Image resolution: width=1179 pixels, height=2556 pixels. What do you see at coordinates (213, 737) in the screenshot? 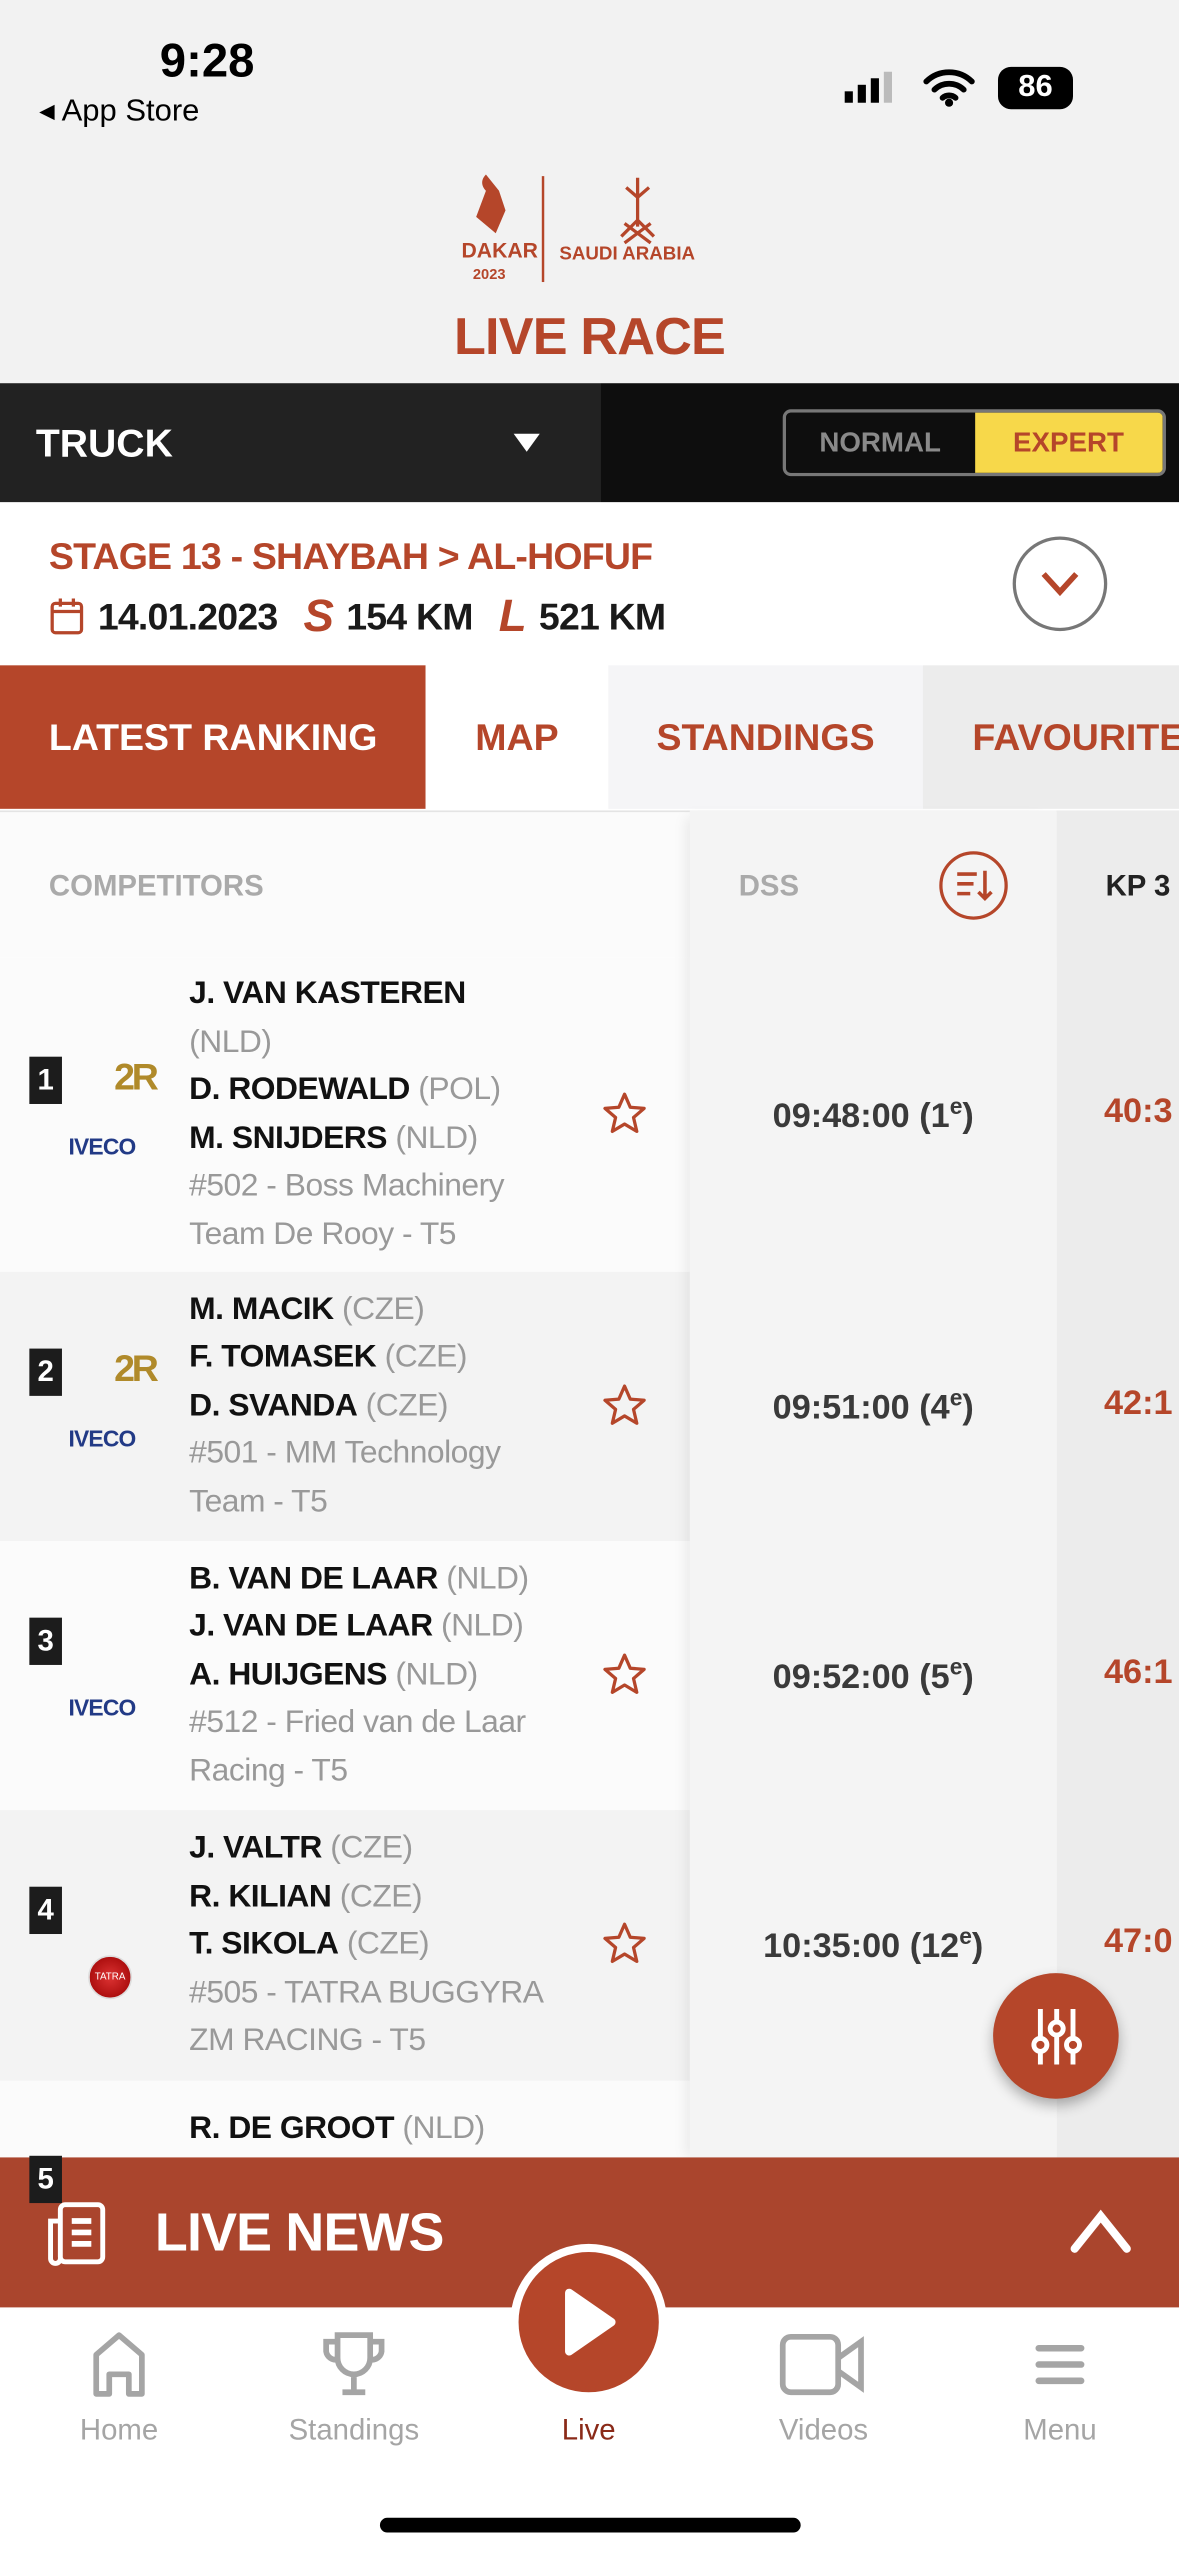
I see `tab-latest-ranking: LATEST RANKING` at bounding box center [213, 737].